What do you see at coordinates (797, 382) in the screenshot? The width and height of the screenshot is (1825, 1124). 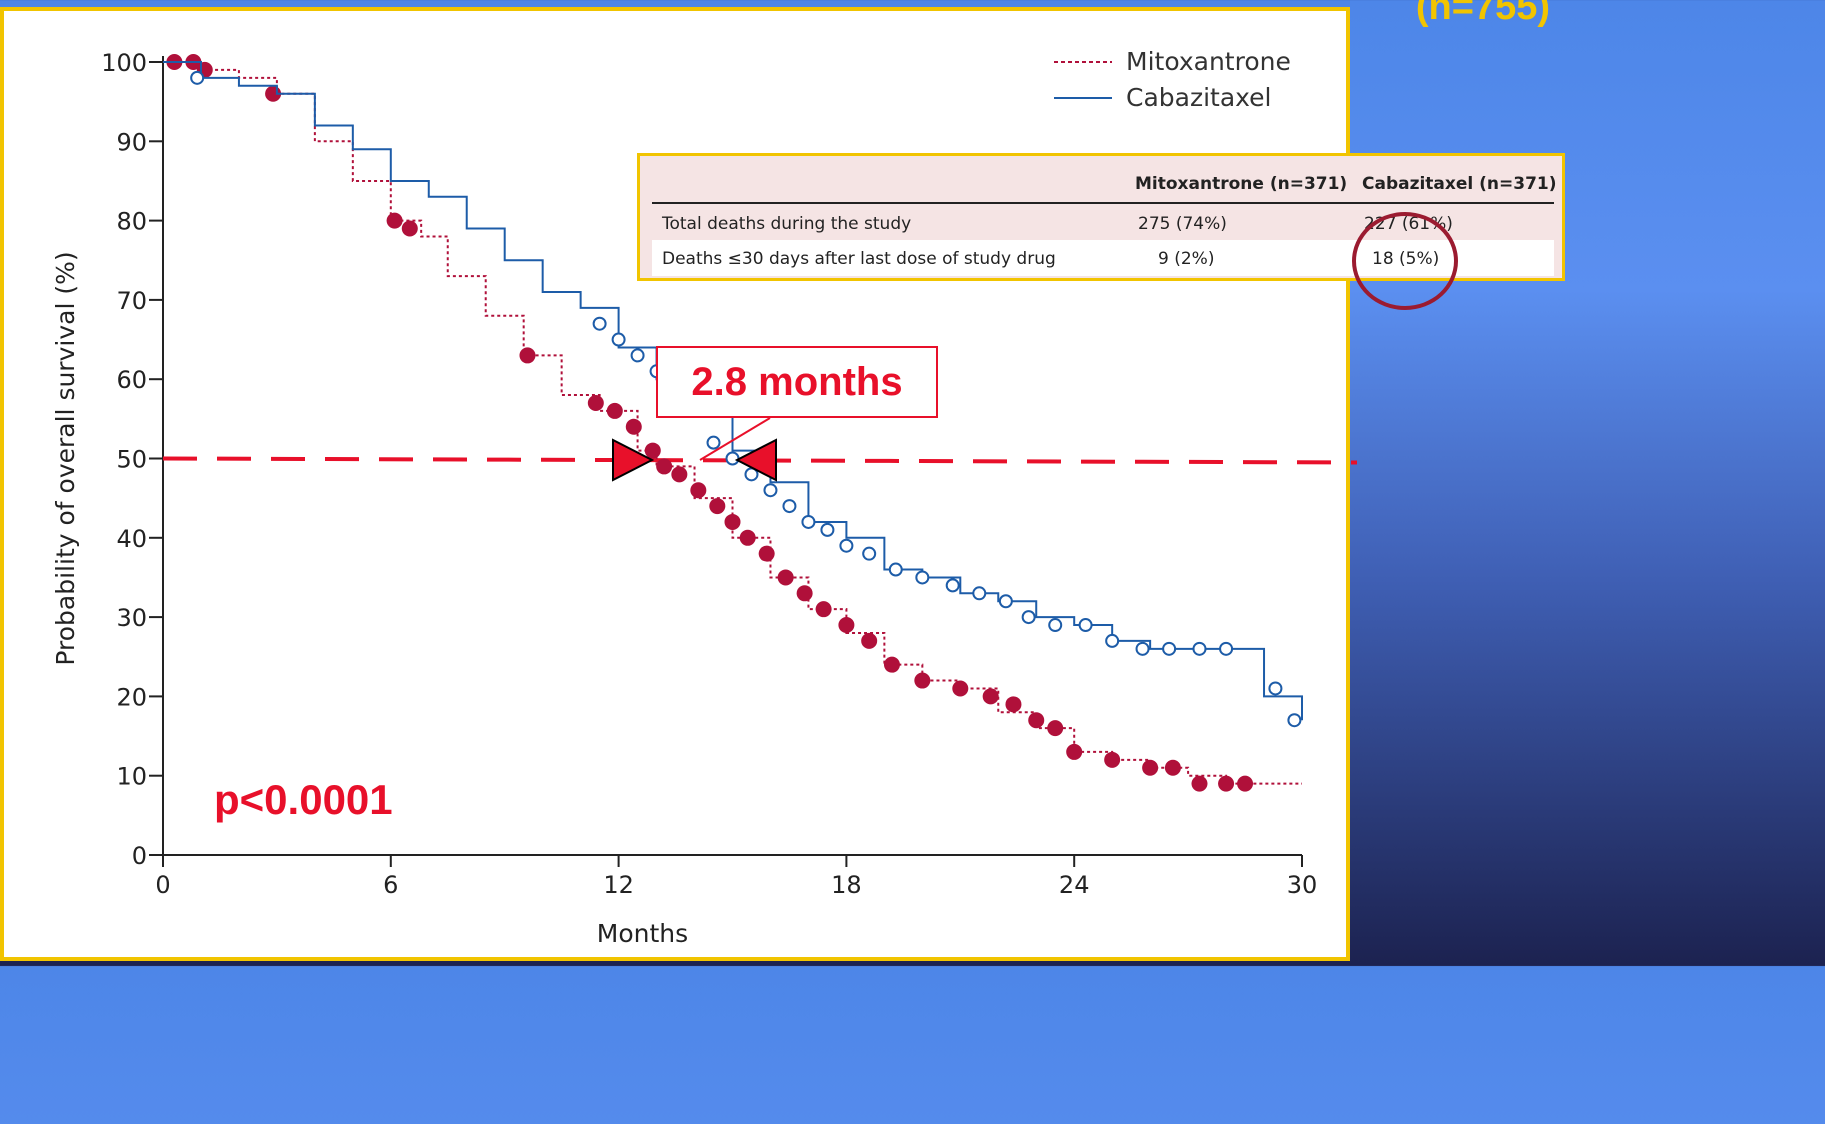 I see `median-difference-callout: 2.8 months` at bounding box center [797, 382].